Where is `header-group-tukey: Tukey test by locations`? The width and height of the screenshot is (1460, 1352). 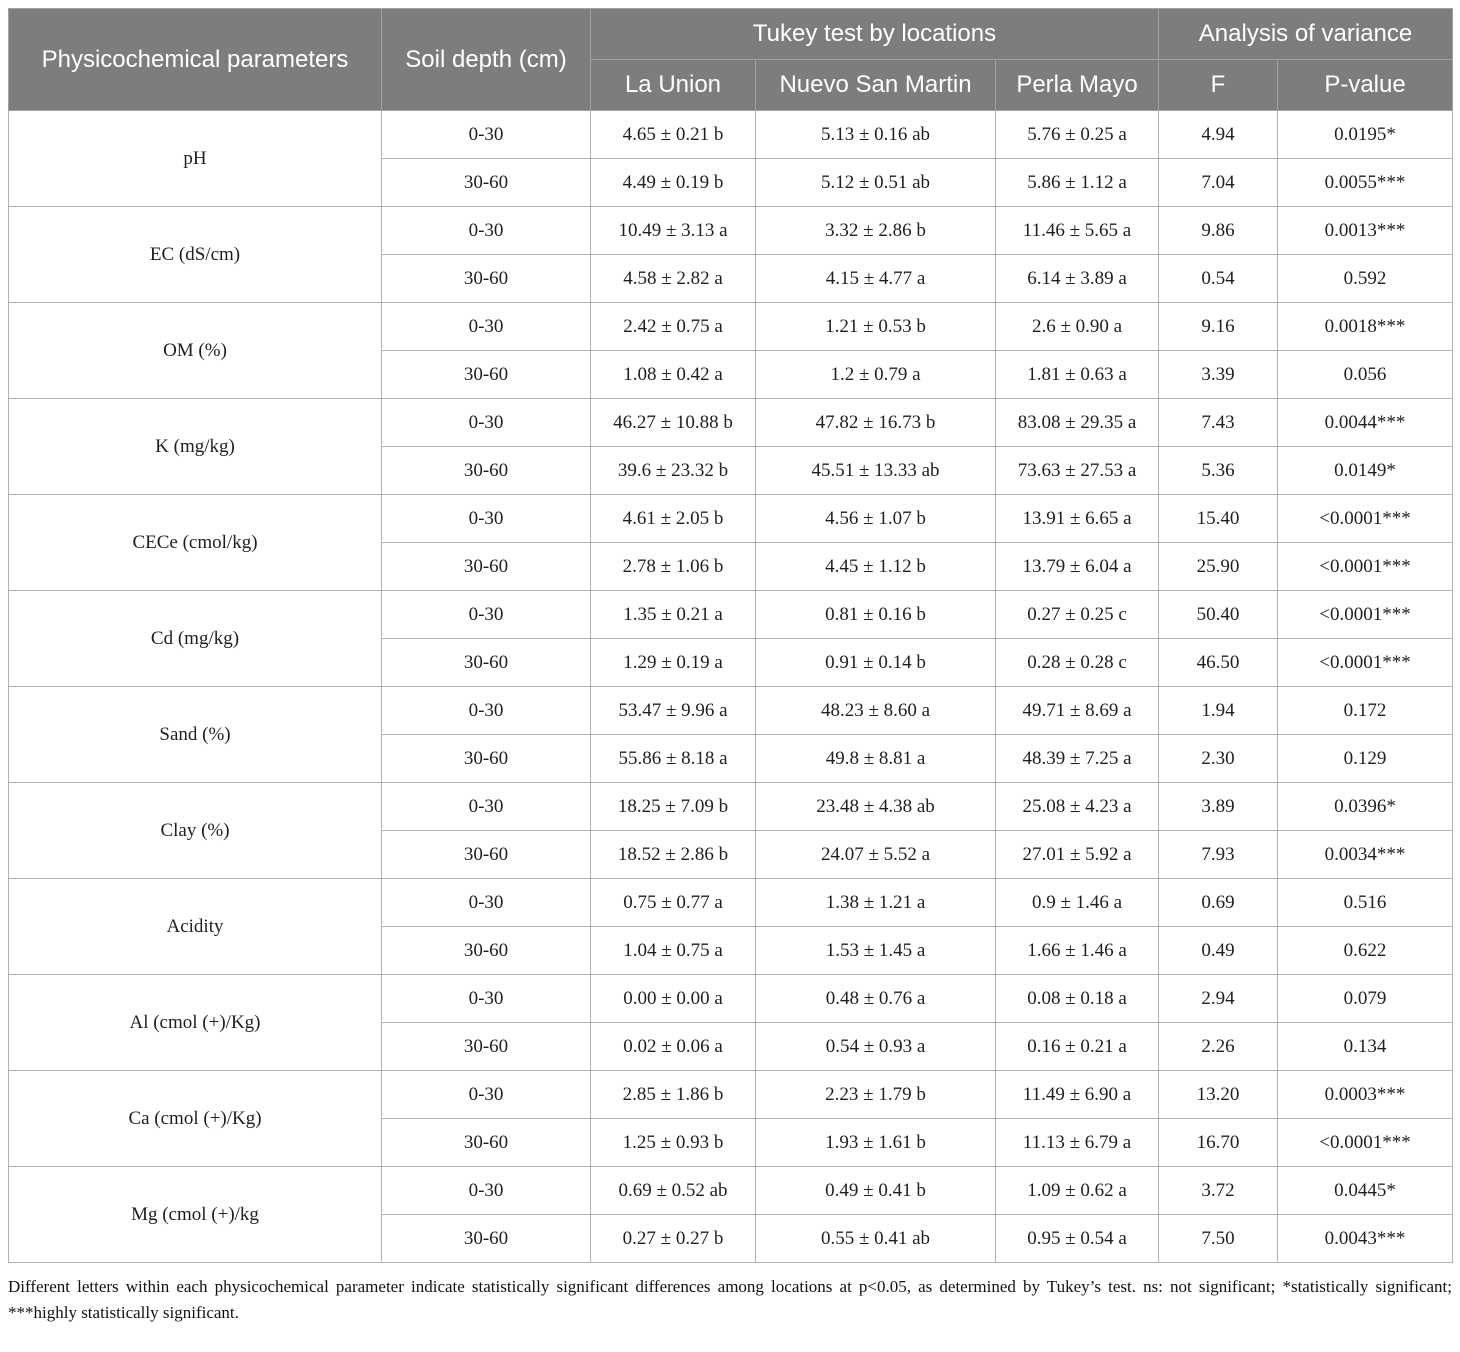
header-group-tukey: Tukey test by locations is located at coordinates (874, 34).